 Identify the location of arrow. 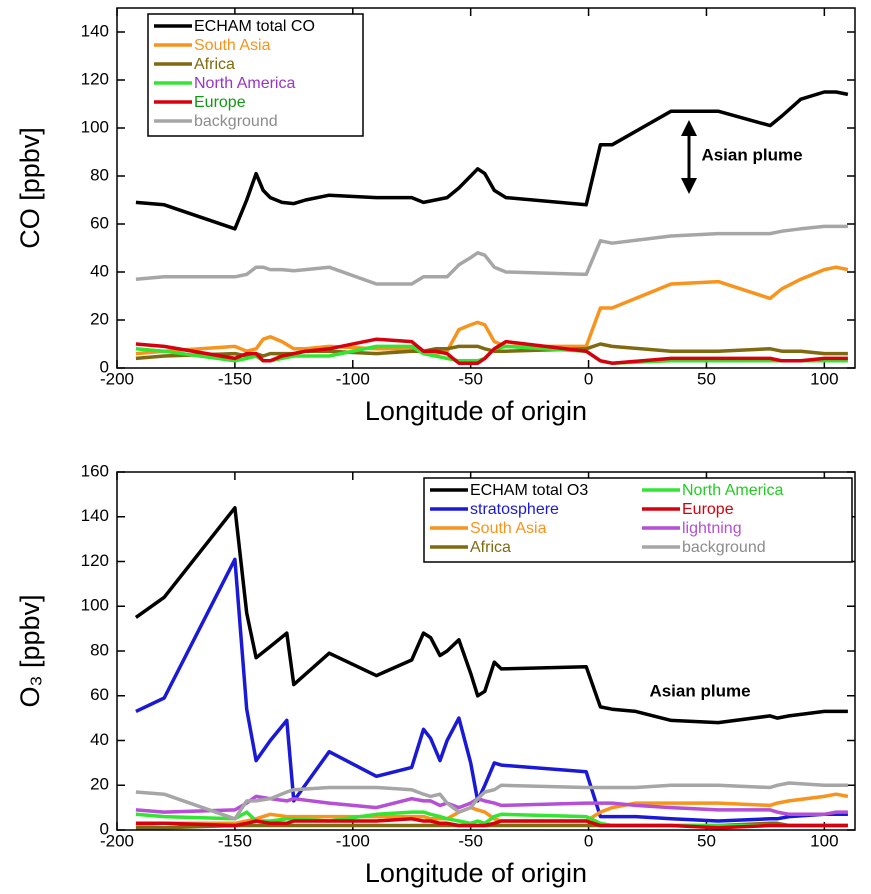
(689, 157).